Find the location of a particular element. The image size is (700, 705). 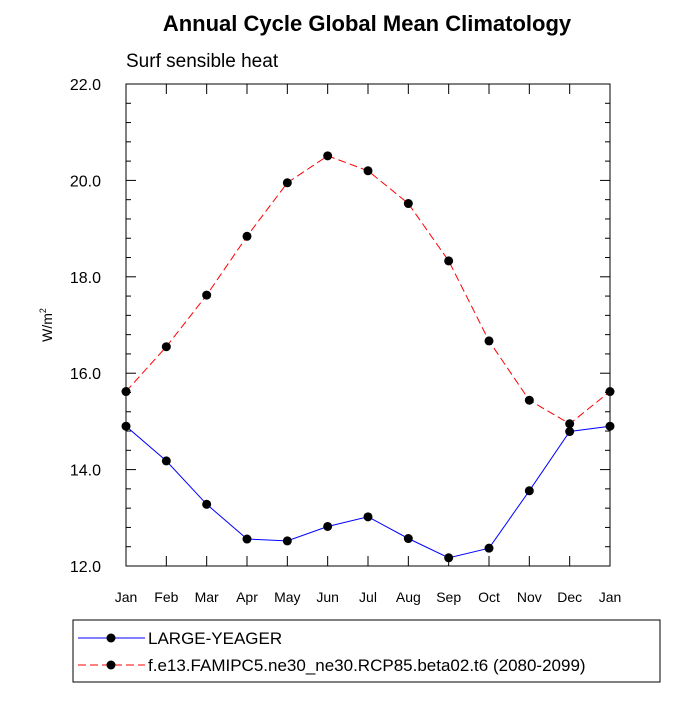

y-tick-label: 14.0 is located at coordinates (85, 471).